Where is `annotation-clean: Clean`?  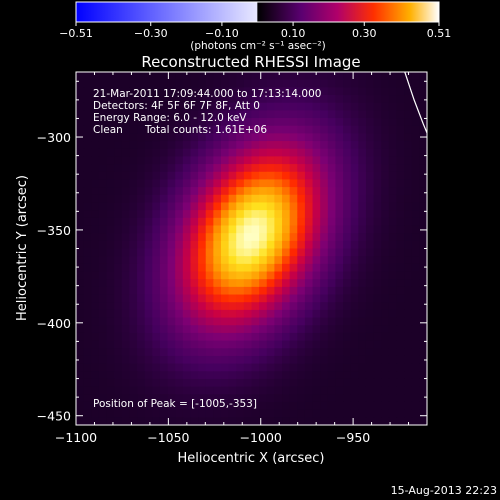 annotation-clean: Clean is located at coordinates (108, 130).